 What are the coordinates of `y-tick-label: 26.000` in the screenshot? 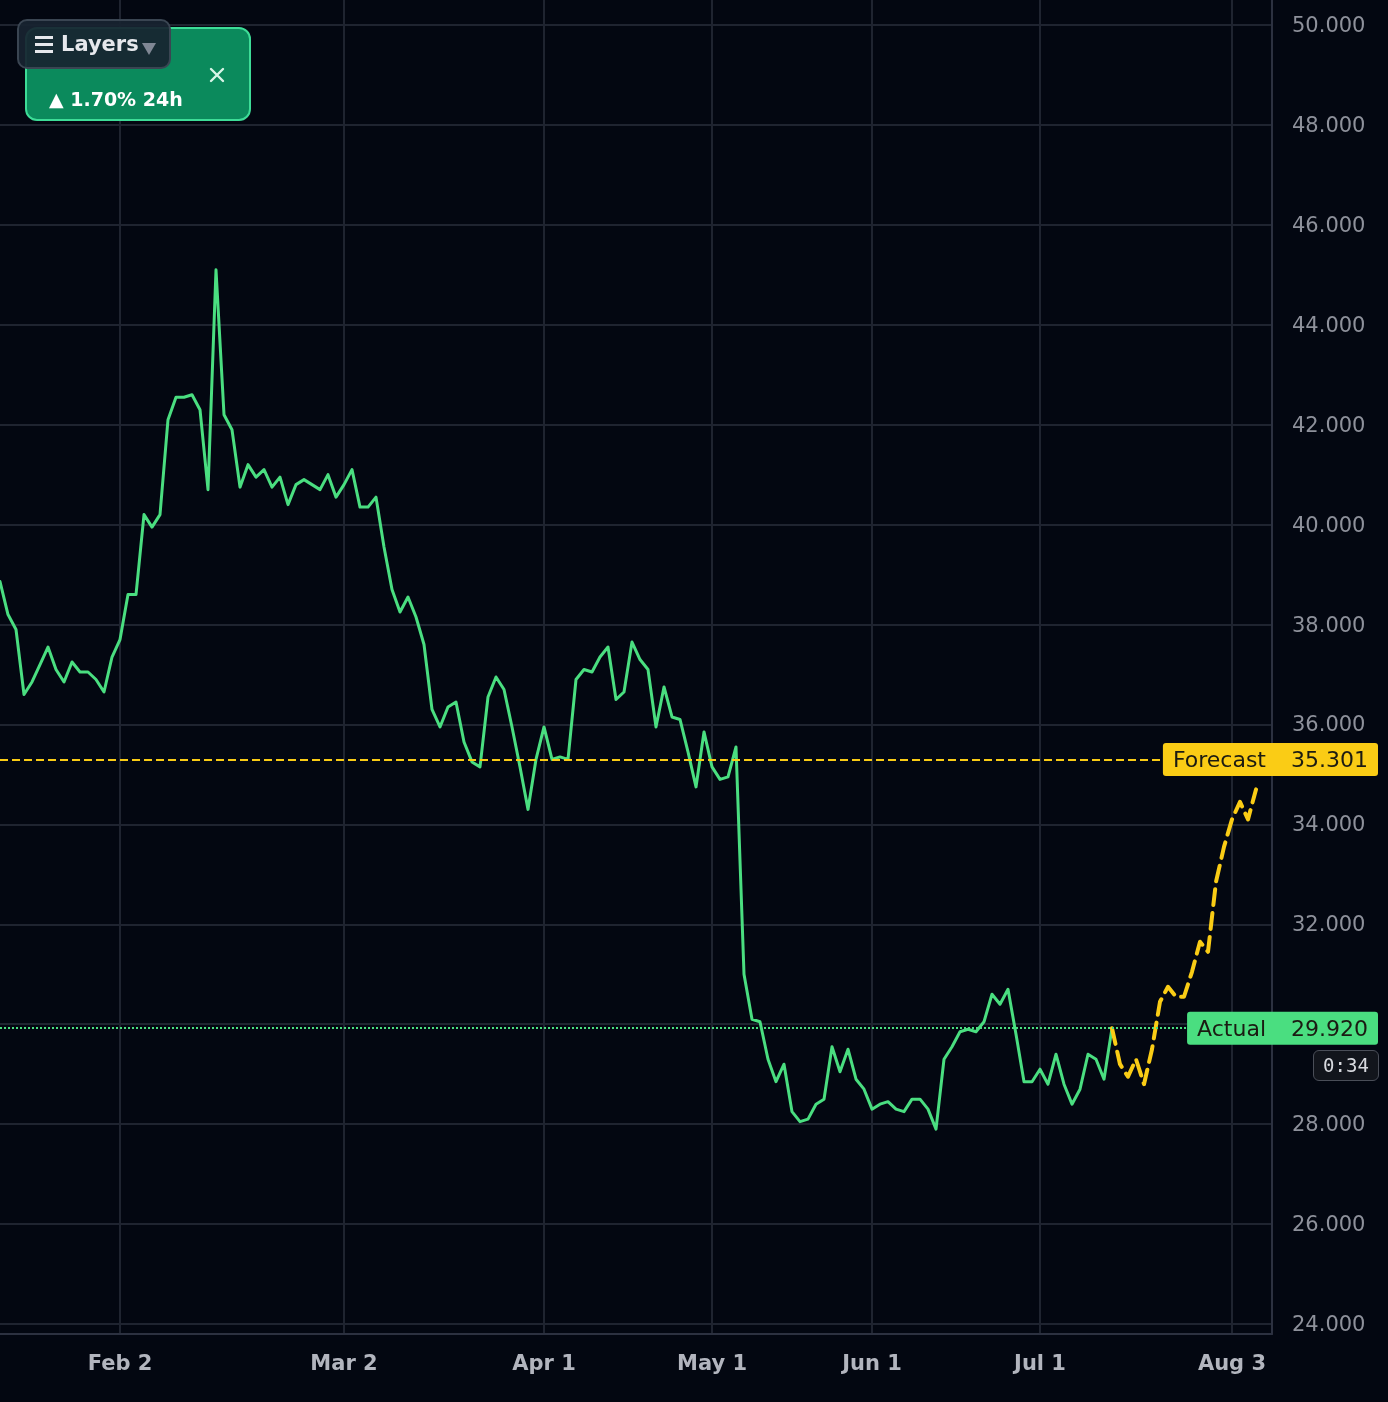 It's located at (1329, 1224).